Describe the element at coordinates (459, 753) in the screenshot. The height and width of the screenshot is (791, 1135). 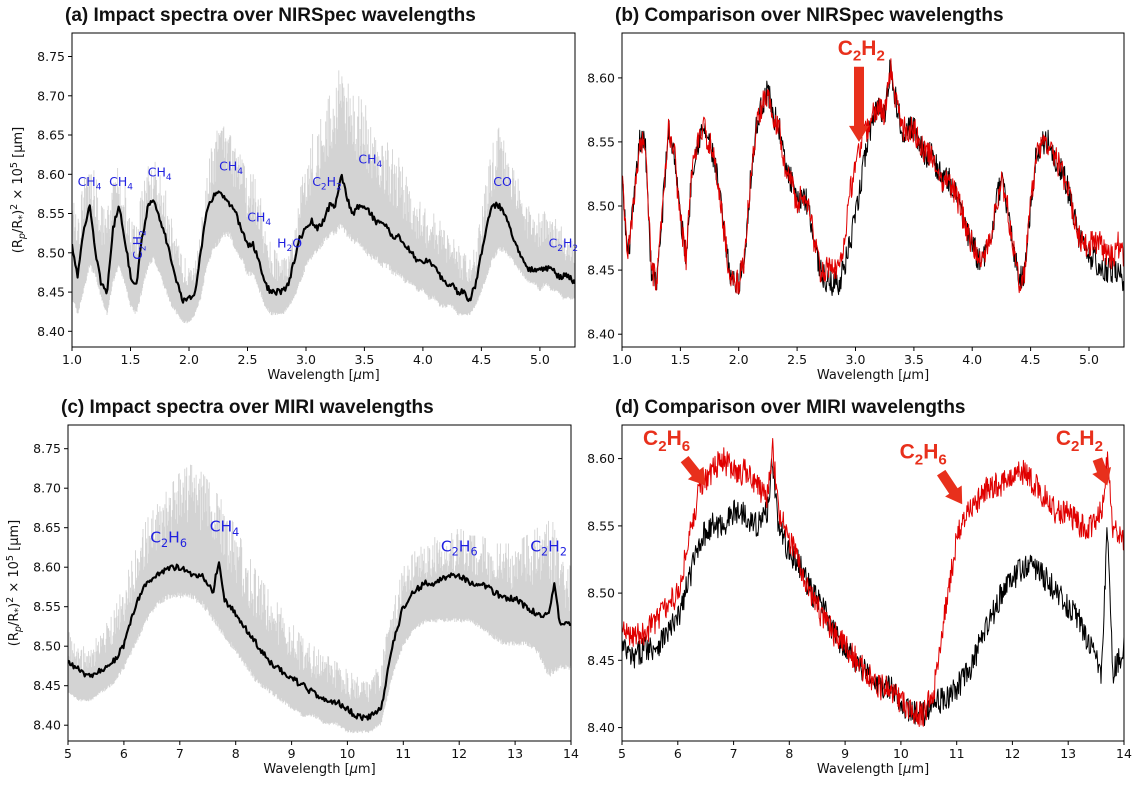
I see `x-tick-label: 12` at that location.